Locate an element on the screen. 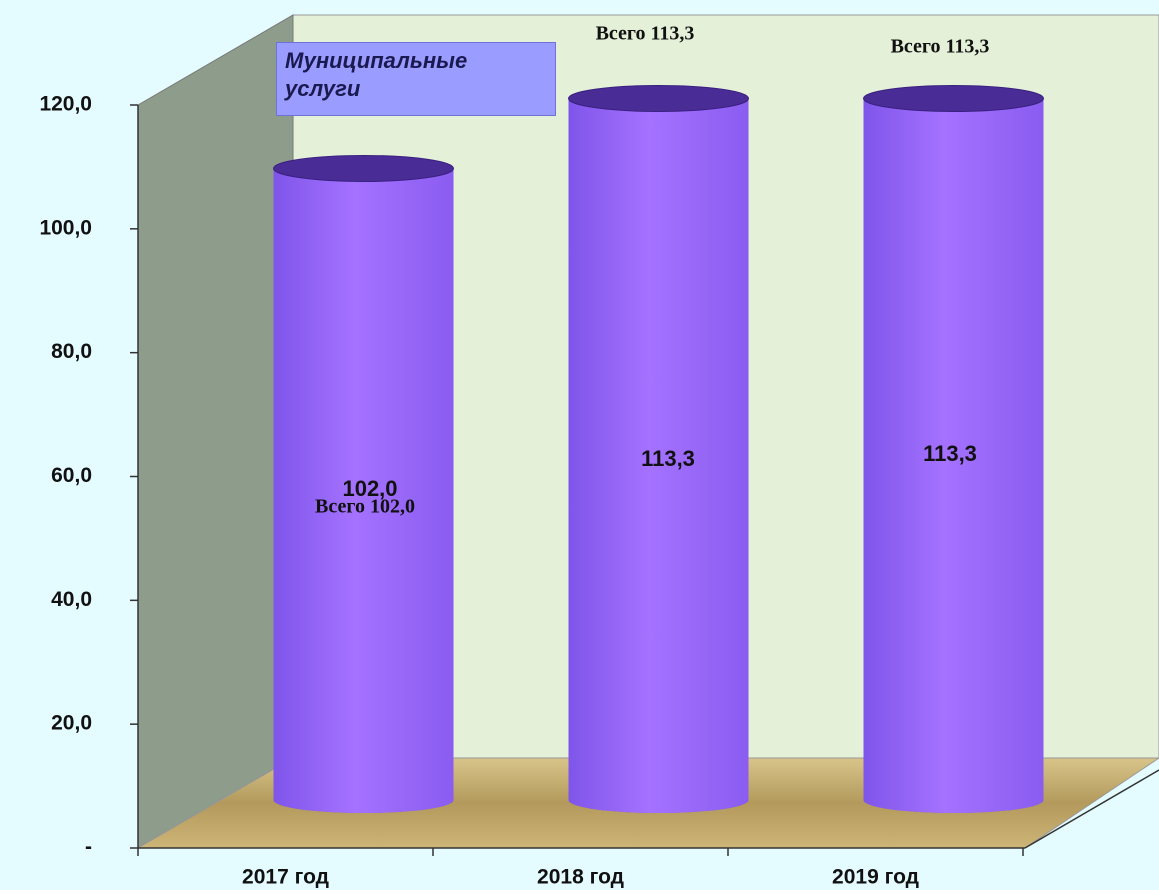  x-tick-label: 2017 год is located at coordinates (285, 877).